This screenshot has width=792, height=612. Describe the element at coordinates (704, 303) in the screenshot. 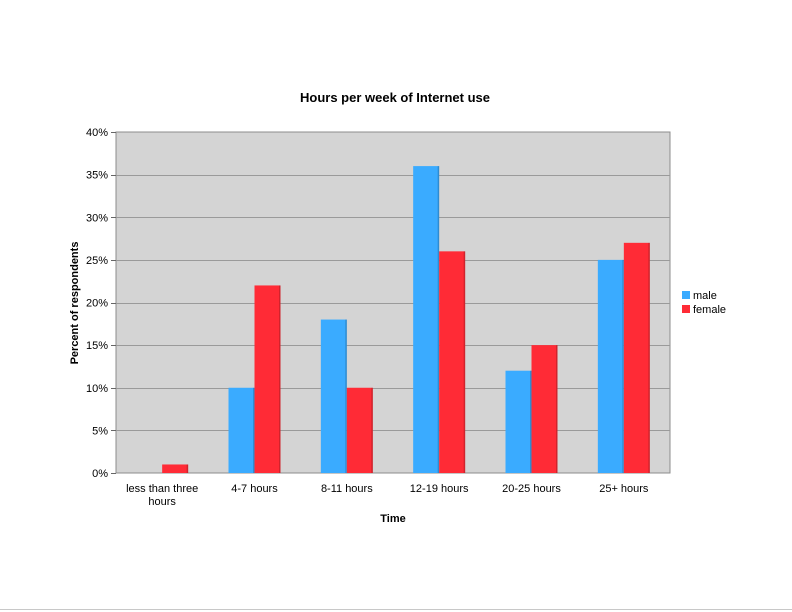

I see `legend: male female` at that location.